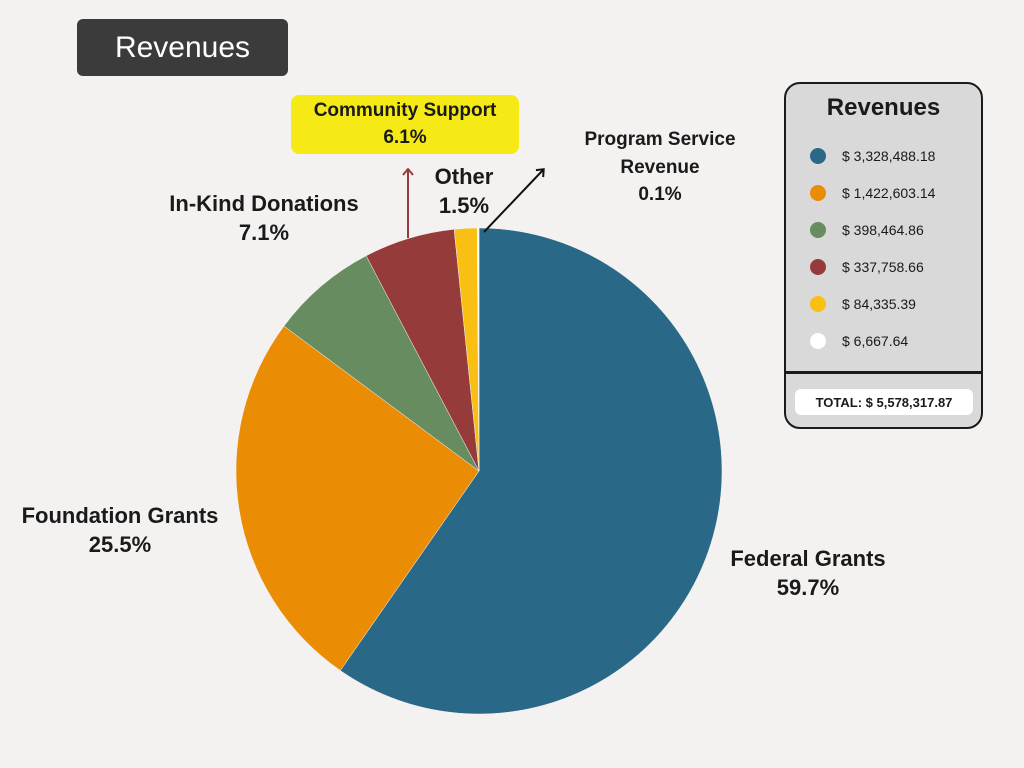  What do you see at coordinates (405, 137) in the screenshot?
I see `community-support-percent: 6.1%` at bounding box center [405, 137].